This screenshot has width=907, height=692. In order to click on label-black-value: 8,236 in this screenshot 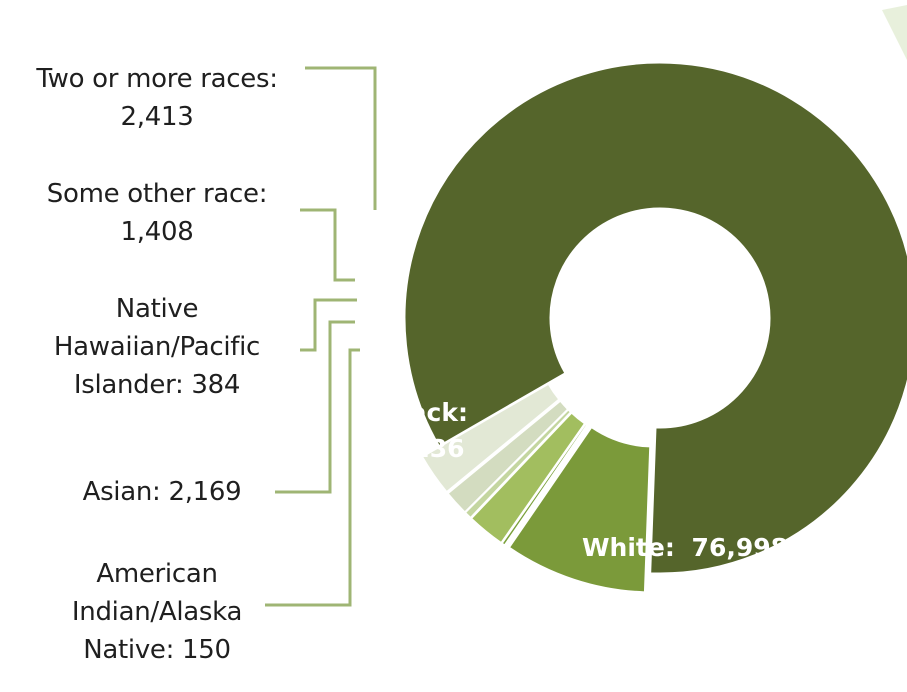, I will do `click(425, 448)`.